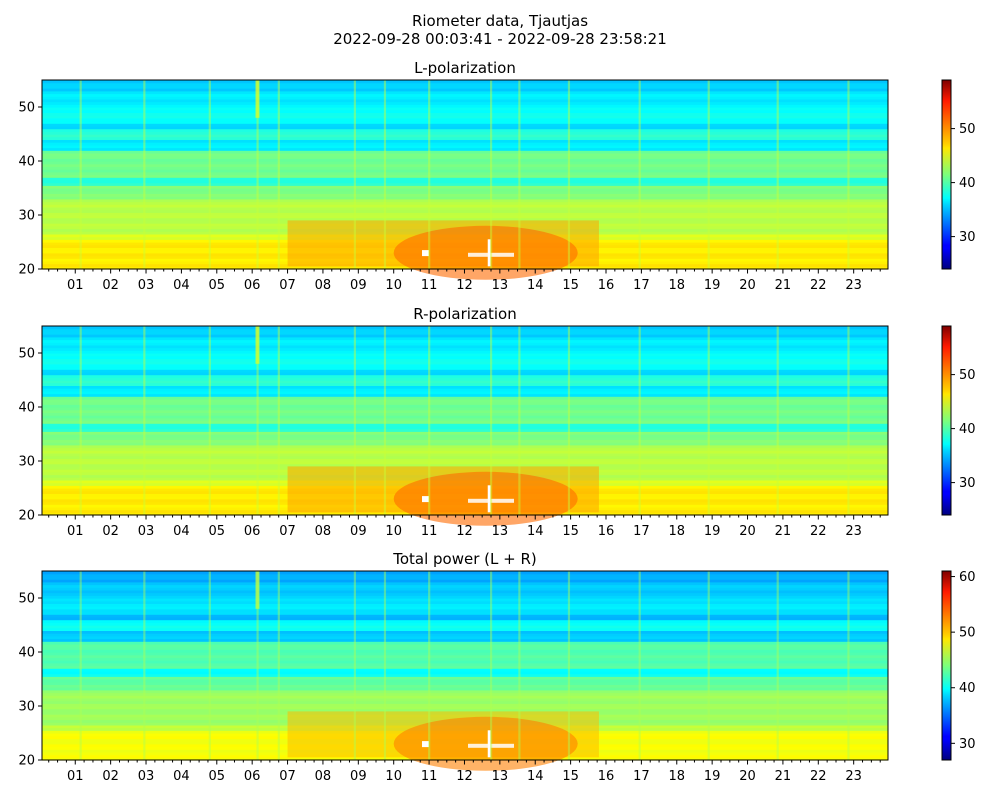  I want to click on figure-title-line1: Riometer data, Tjautjas, so click(500, 21).